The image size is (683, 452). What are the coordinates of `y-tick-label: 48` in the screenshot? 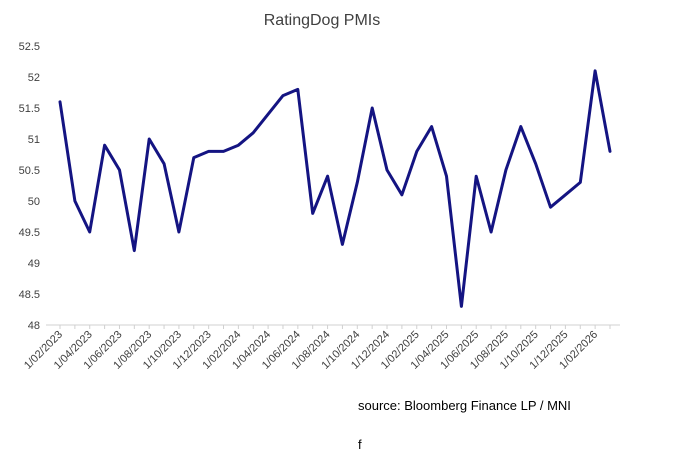 It's located at (34, 326).